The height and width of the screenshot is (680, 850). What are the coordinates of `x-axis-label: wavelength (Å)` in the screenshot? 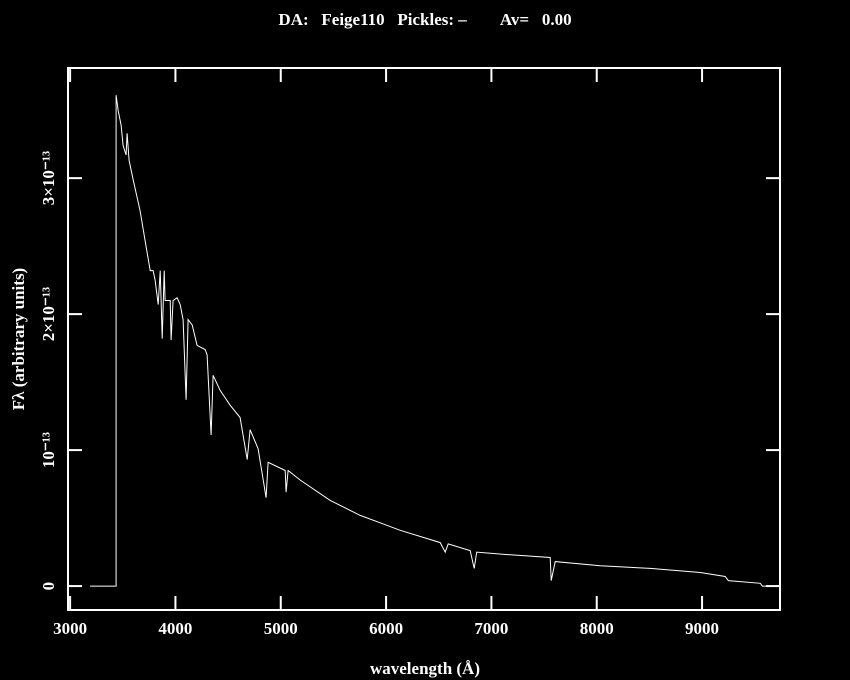 It's located at (425, 668).